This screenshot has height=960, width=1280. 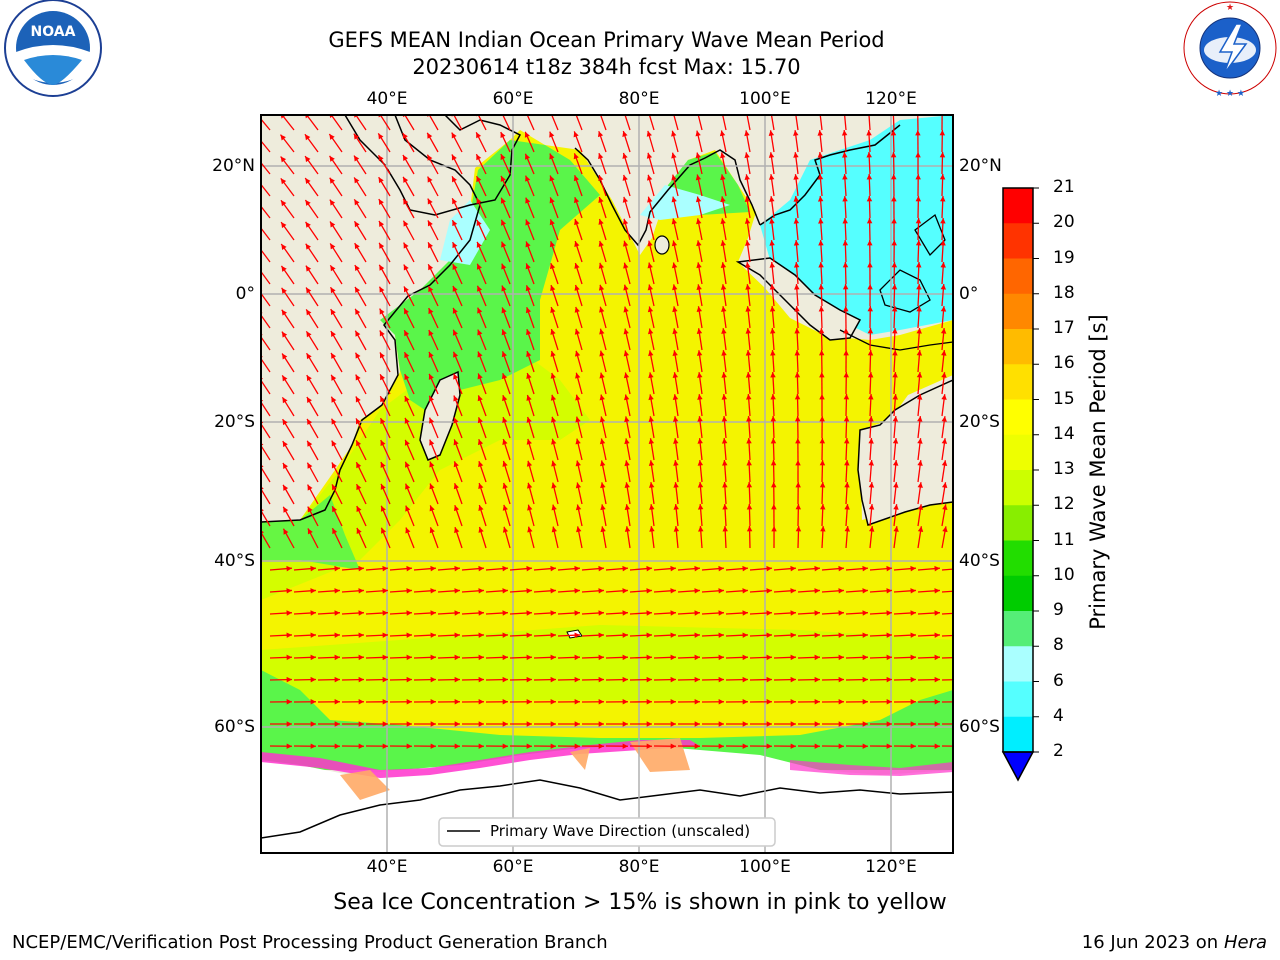 I want to click on colorbar-tick-label: 21, so click(x=1064, y=187).